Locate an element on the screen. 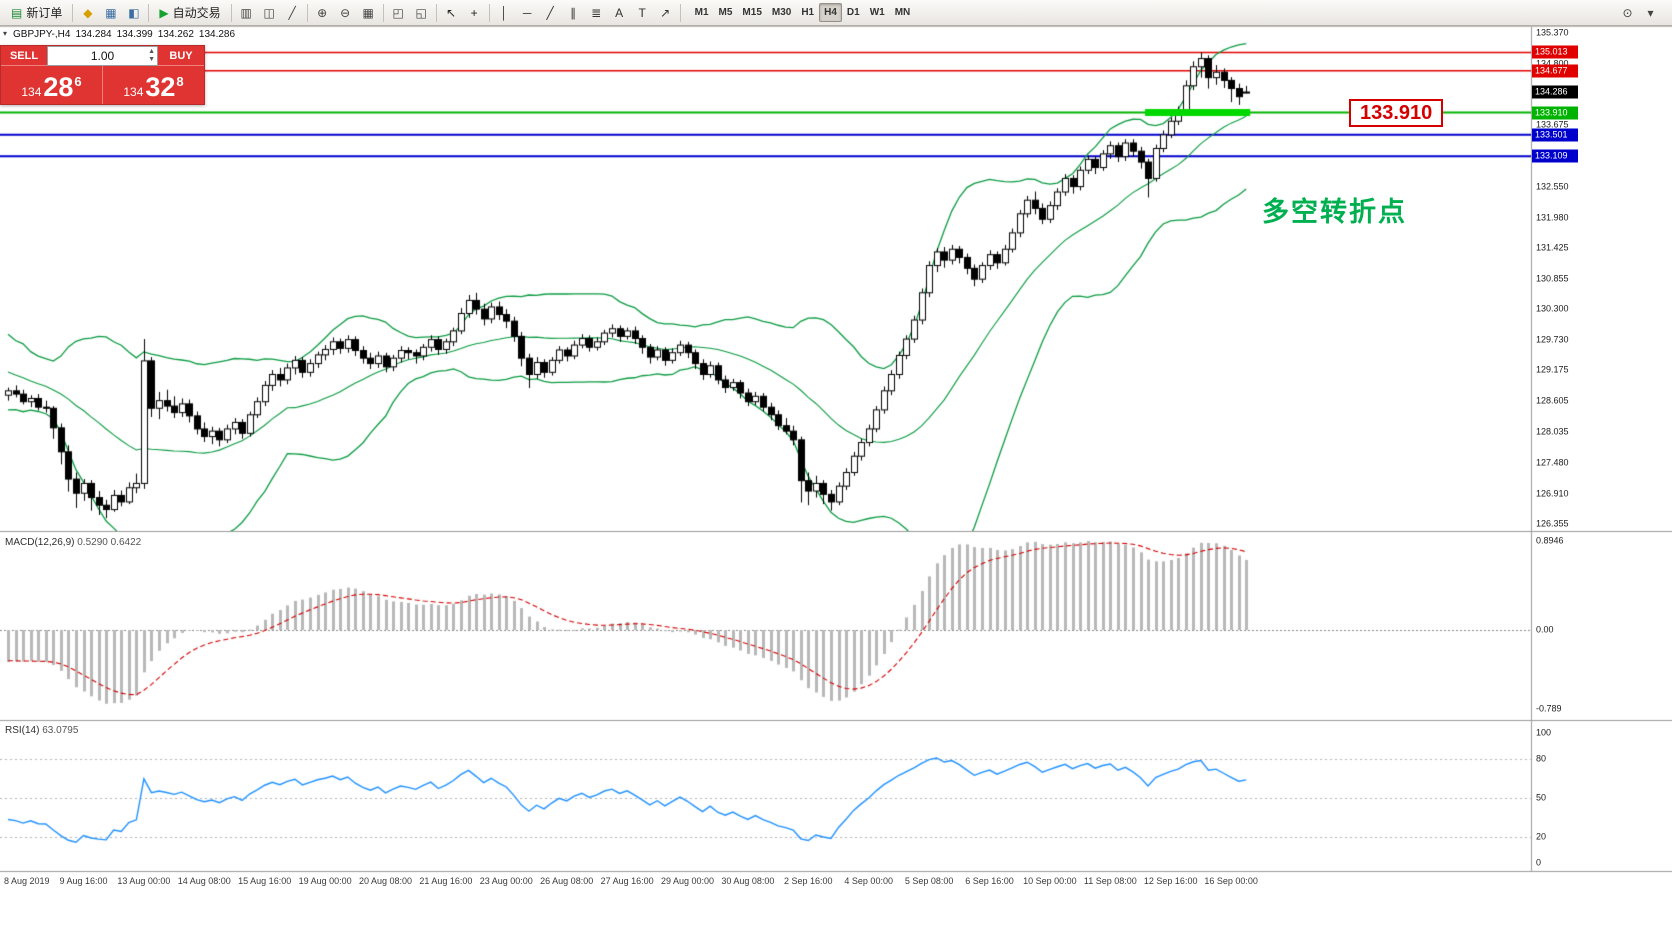  autotrading-label: 自动交易 is located at coordinates (196, 13).